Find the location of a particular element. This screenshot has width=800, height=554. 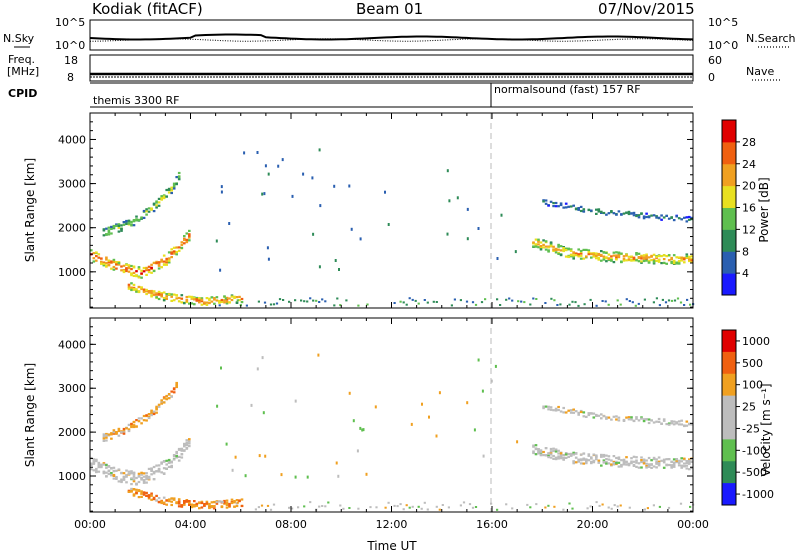

freq-label-line1: Freq. is located at coordinates (21, 59).